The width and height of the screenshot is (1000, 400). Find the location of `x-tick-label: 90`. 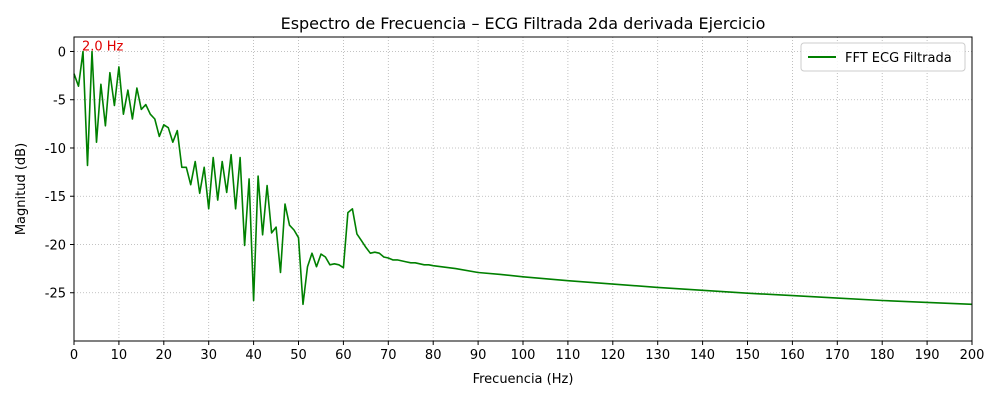

x-tick-label: 90 is located at coordinates (478, 355).